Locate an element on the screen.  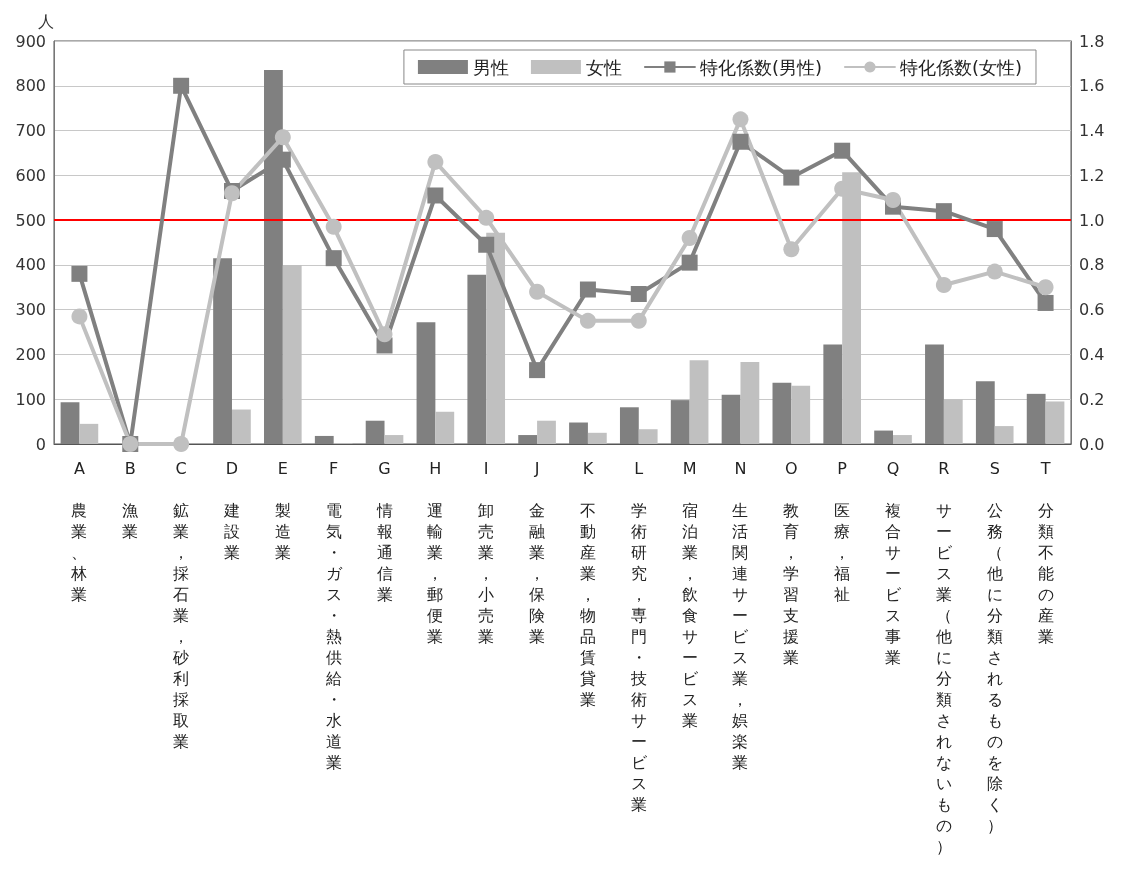
category-label: T 分類不能の産業 is located at coordinates (1045, 552).